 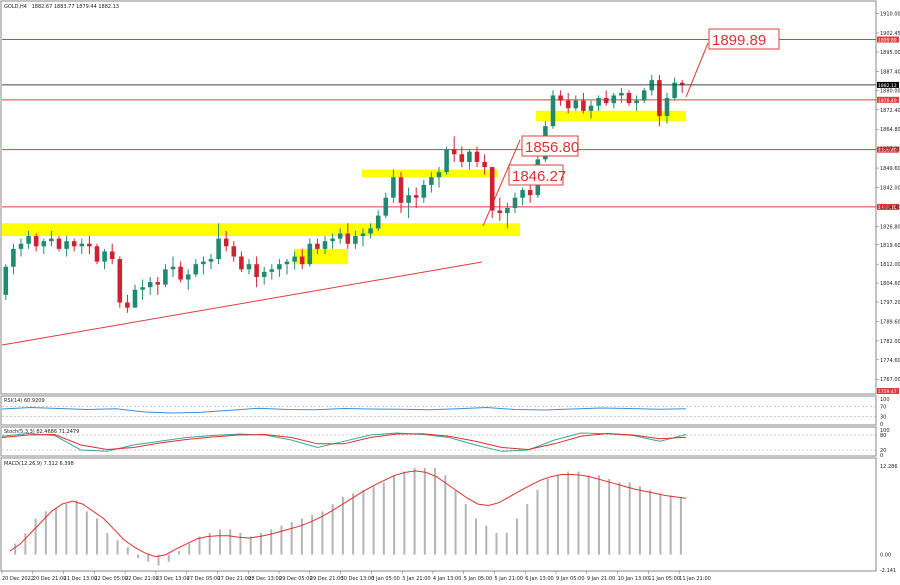 What do you see at coordinates (890, 342) in the screenshot?
I see `y-tick-label: 1782.00` at bounding box center [890, 342].